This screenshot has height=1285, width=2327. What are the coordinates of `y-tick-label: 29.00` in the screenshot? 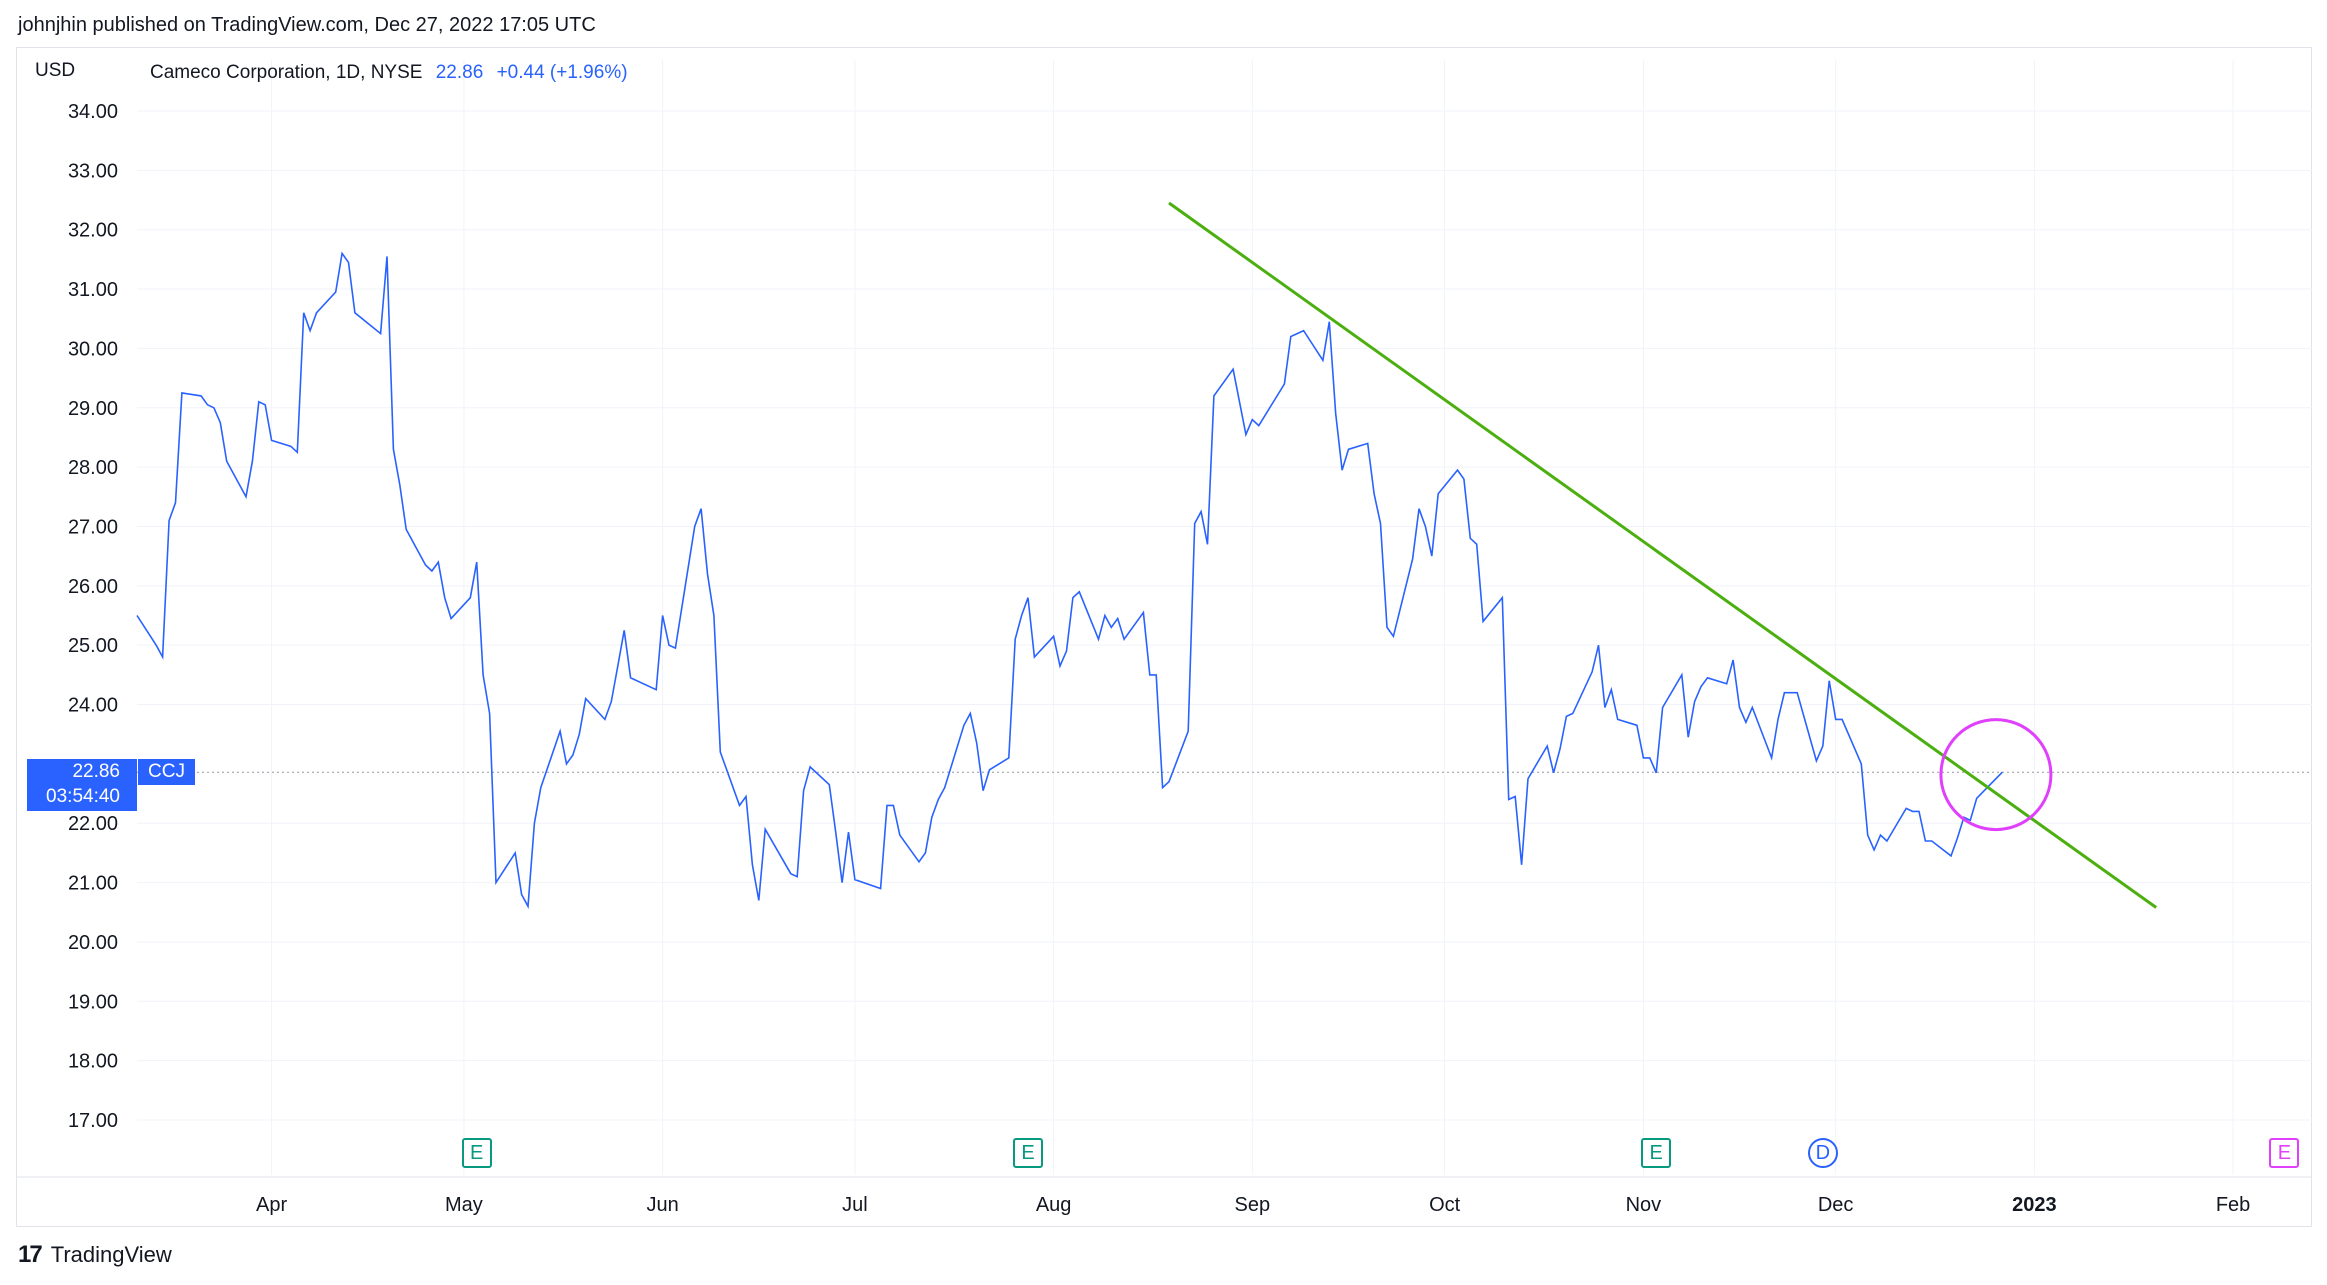 It's located at (93, 409).